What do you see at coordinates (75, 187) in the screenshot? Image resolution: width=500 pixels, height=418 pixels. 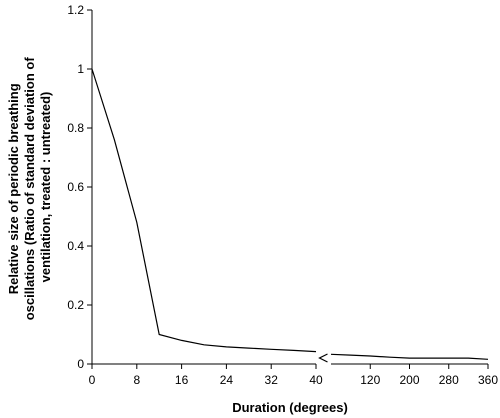 I see `y-tick-label: 0.6` at bounding box center [75, 187].